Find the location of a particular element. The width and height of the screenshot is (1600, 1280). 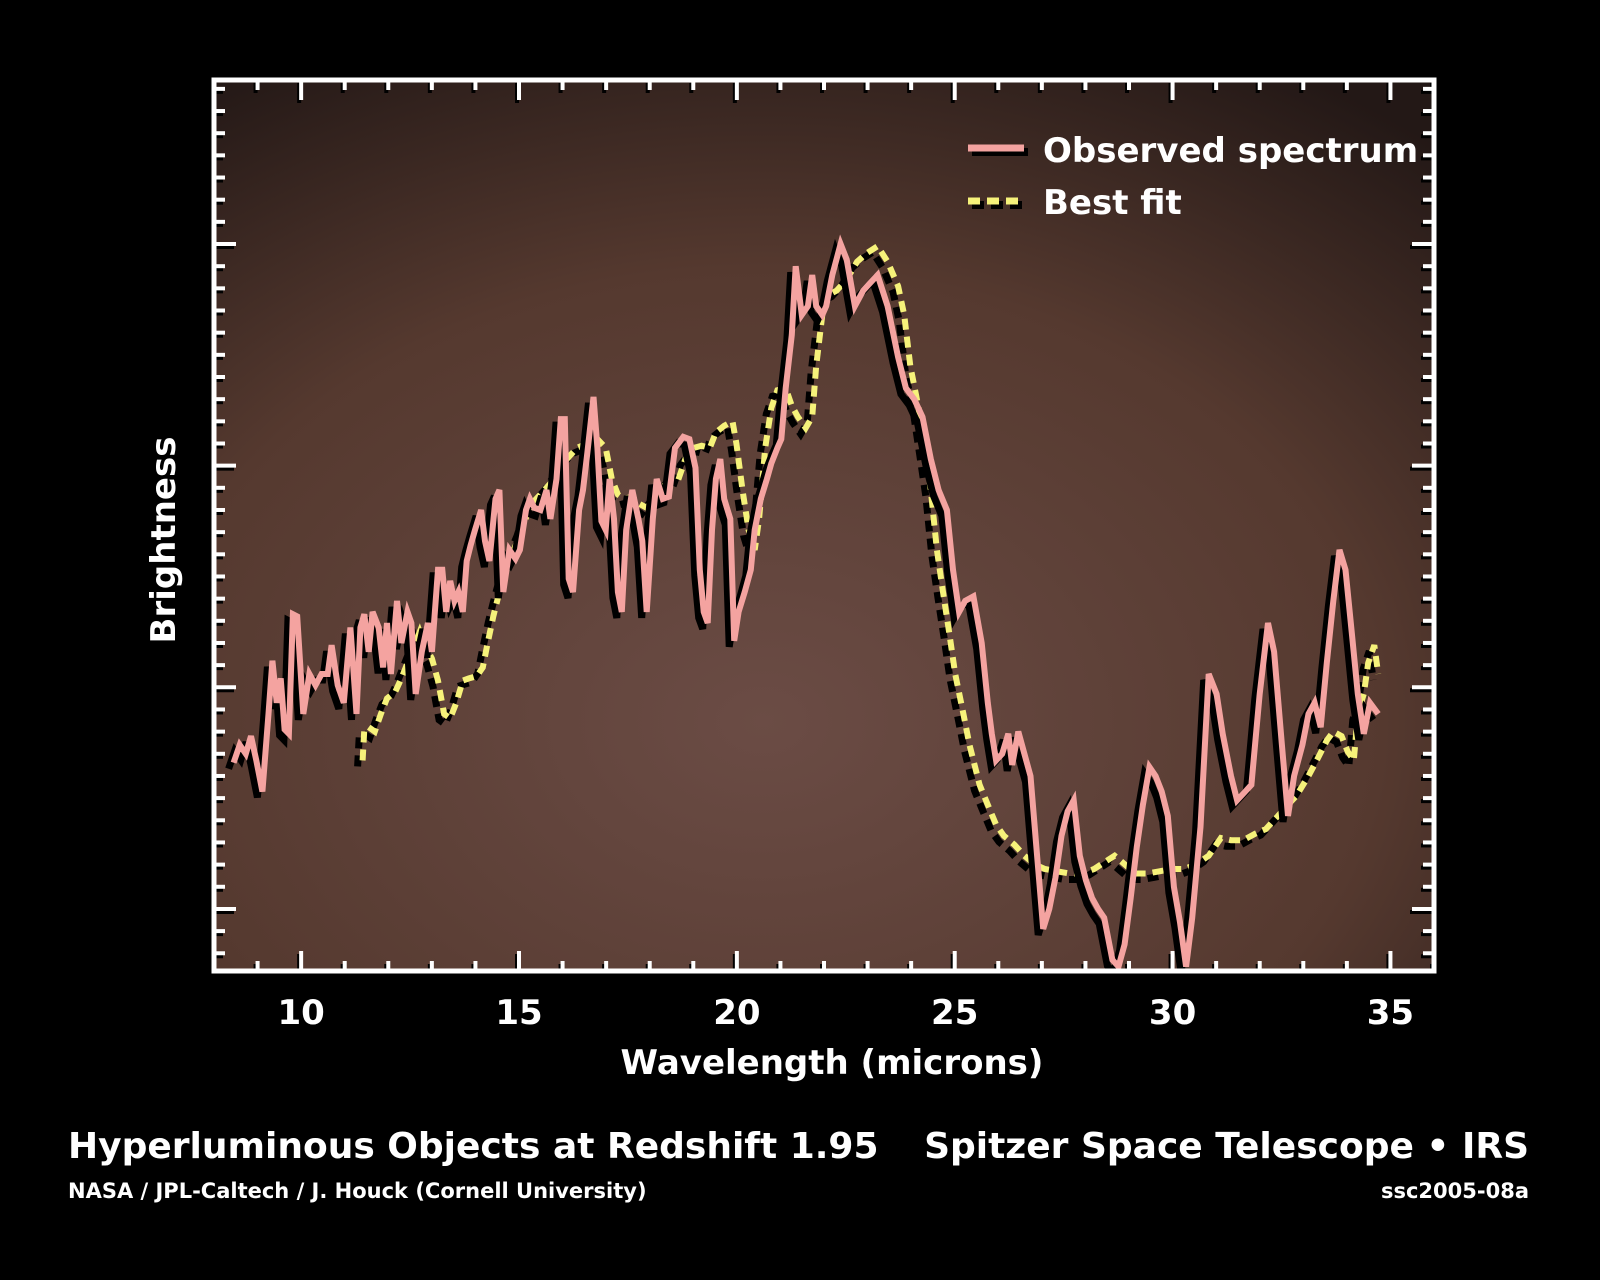

x-tick-labels: 10 15 20 25 30 35 is located at coordinates (845, 1013).